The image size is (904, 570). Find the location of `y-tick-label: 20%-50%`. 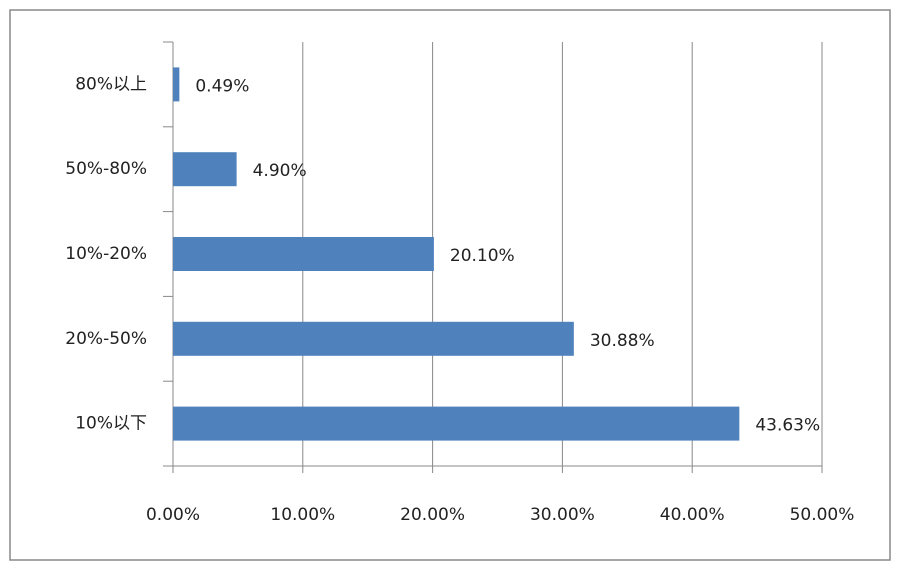

y-tick-label: 20%-50% is located at coordinates (106, 339).